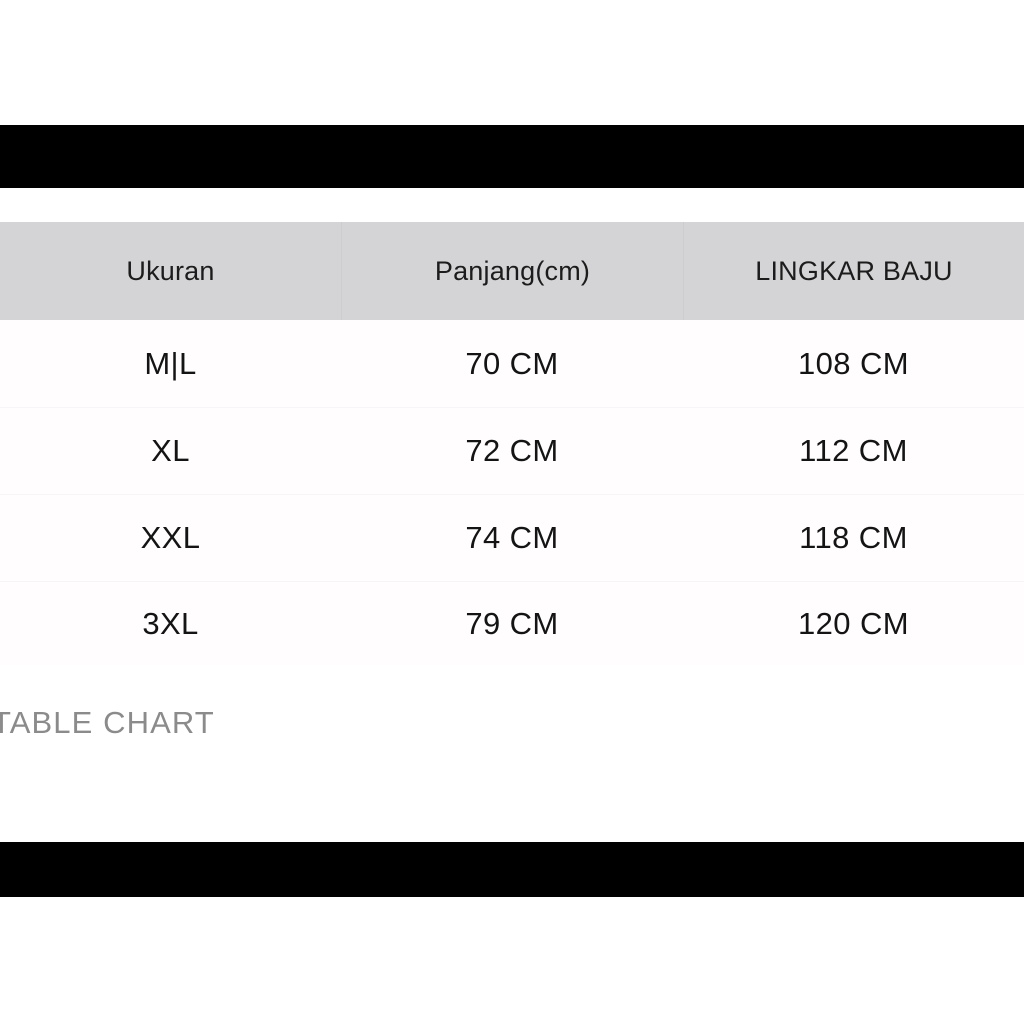 This screenshot has height=1024, width=1024. I want to click on table-row: 3XL 79 CM 120 CM, so click(512, 623).